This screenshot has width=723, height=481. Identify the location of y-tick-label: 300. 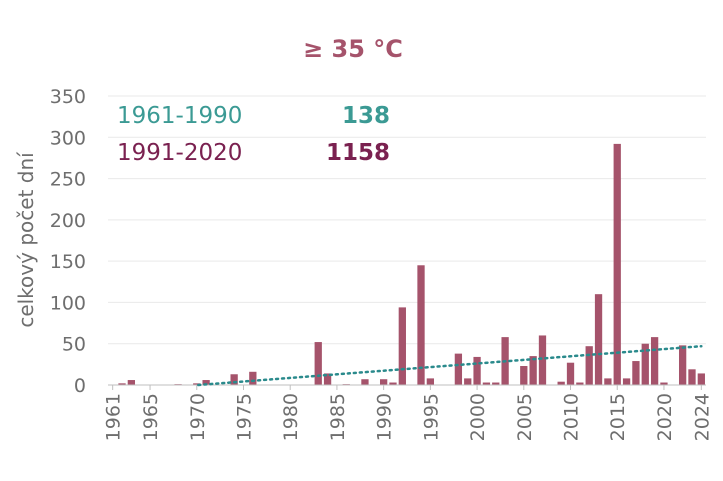
(68, 138).